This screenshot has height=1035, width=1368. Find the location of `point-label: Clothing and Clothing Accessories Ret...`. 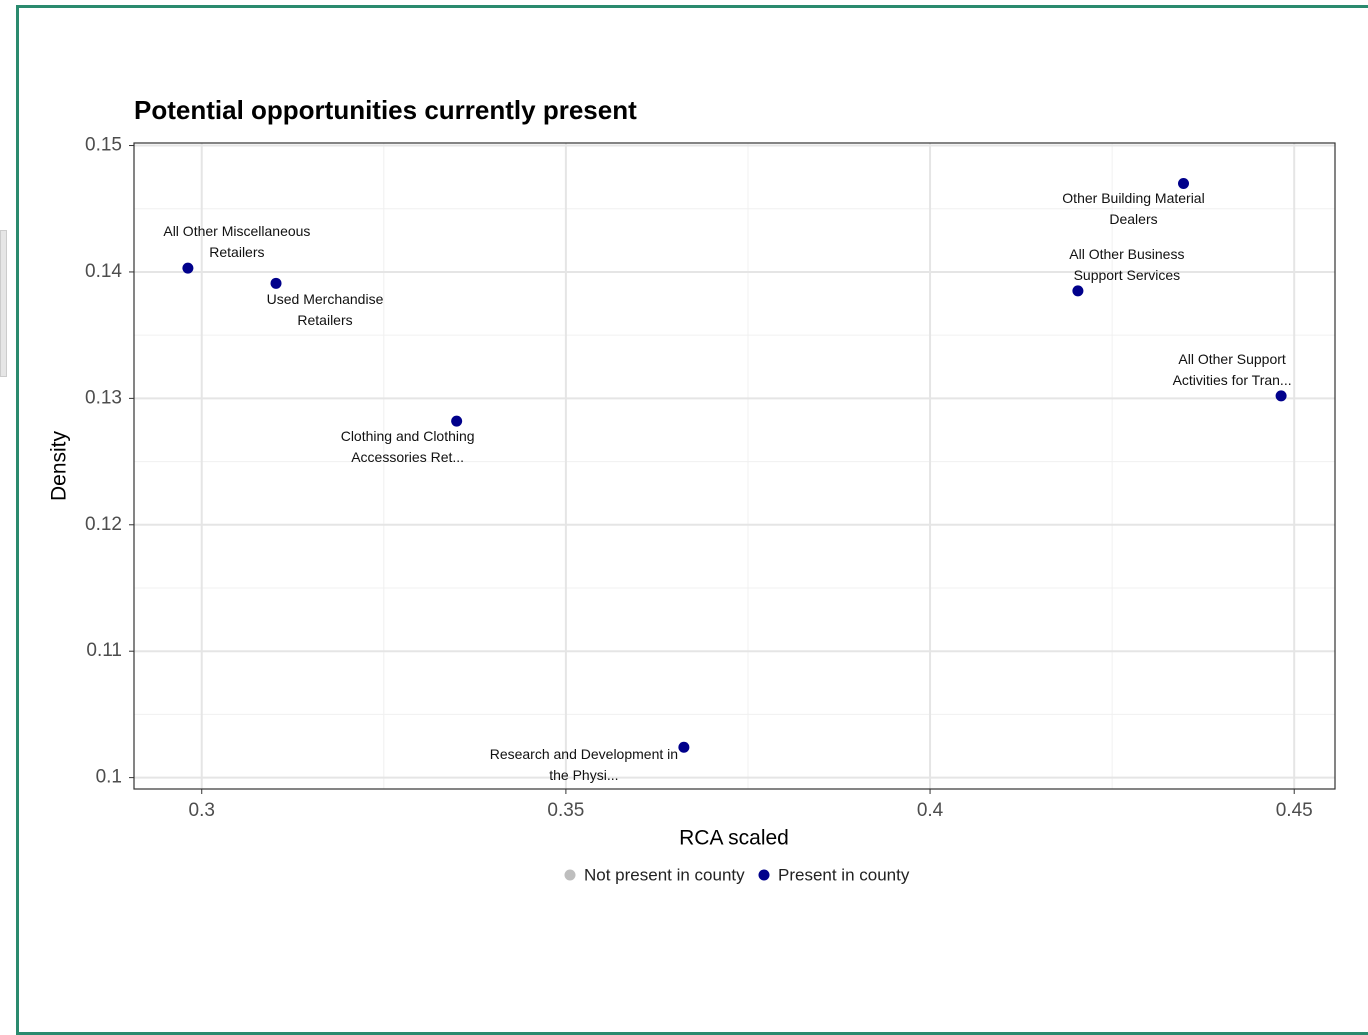

point-label: Clothing and Clothing Accessories Ret... is located at coordinates (407, 447).